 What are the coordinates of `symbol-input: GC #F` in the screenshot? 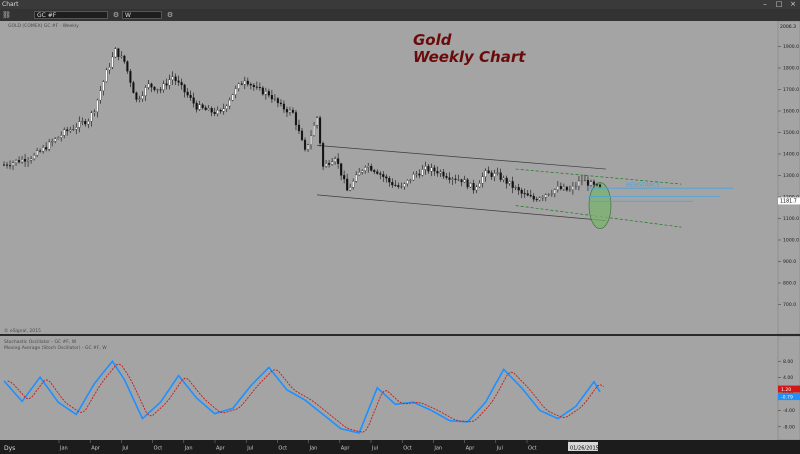 It's located at (71, 15).